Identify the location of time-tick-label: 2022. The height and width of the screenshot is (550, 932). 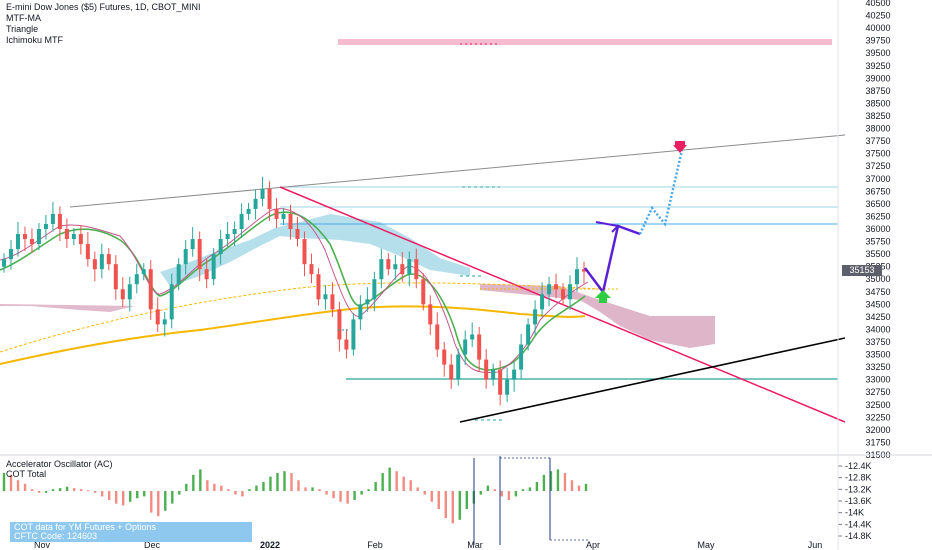
(270, 545).